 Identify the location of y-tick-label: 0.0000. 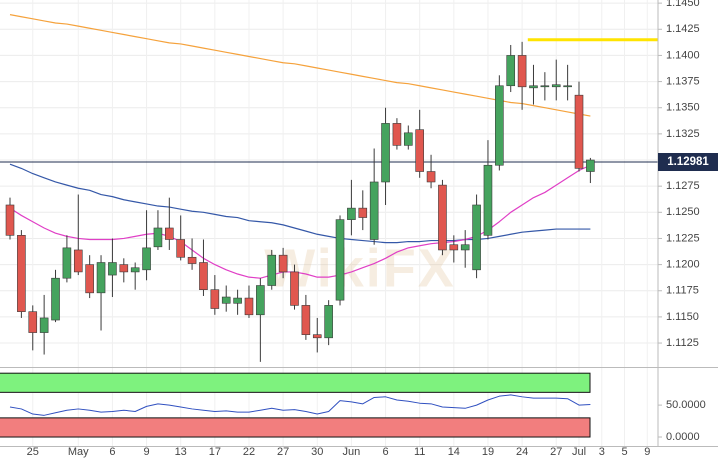
(683, 437).